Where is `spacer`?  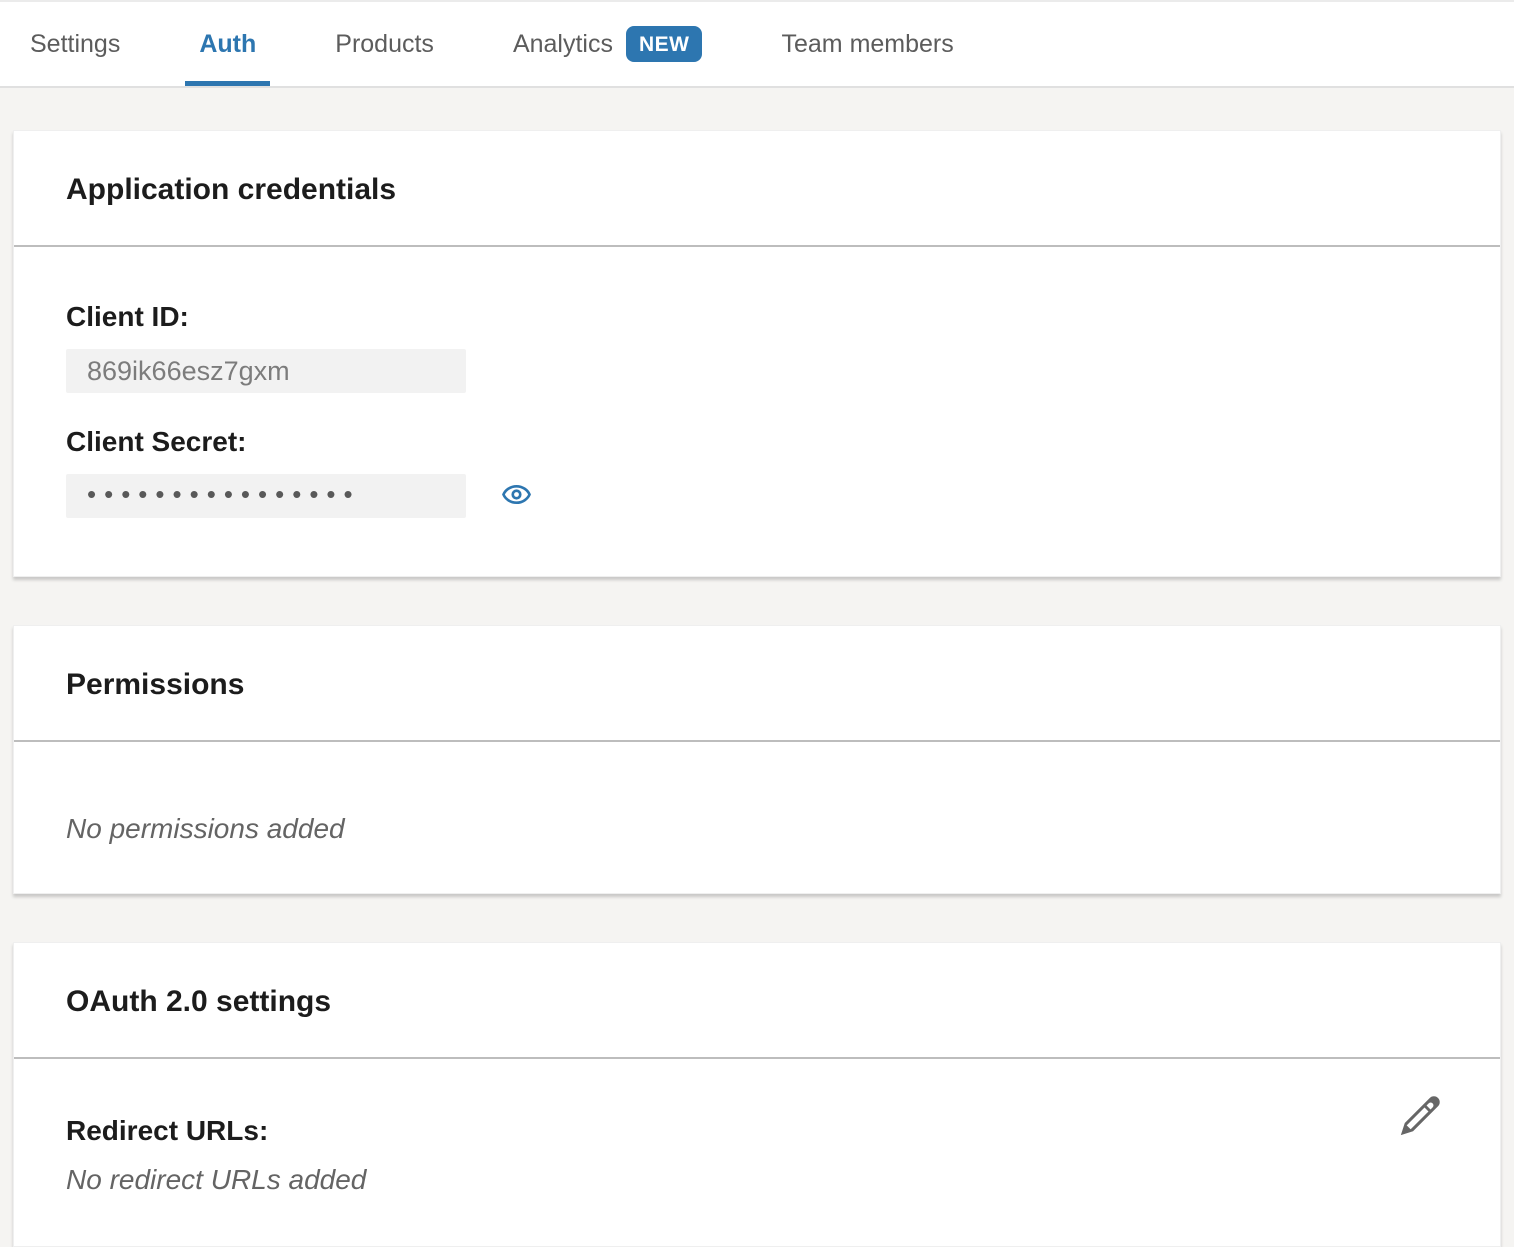 spacer is located at coordinates (757, 409).